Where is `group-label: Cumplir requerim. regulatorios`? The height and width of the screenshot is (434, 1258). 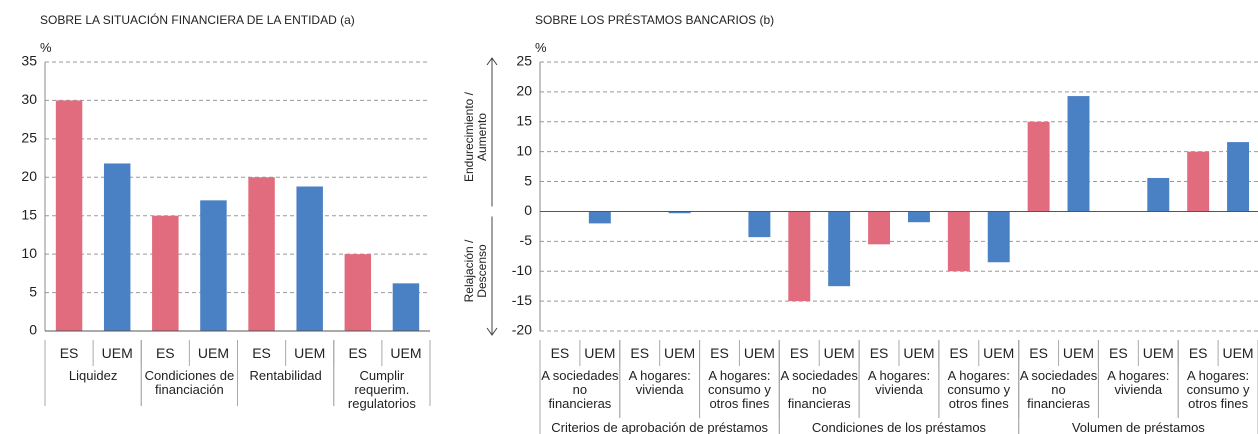
group-label: Cumplir requerim. regulatorios is located at coordinates (381, 389).